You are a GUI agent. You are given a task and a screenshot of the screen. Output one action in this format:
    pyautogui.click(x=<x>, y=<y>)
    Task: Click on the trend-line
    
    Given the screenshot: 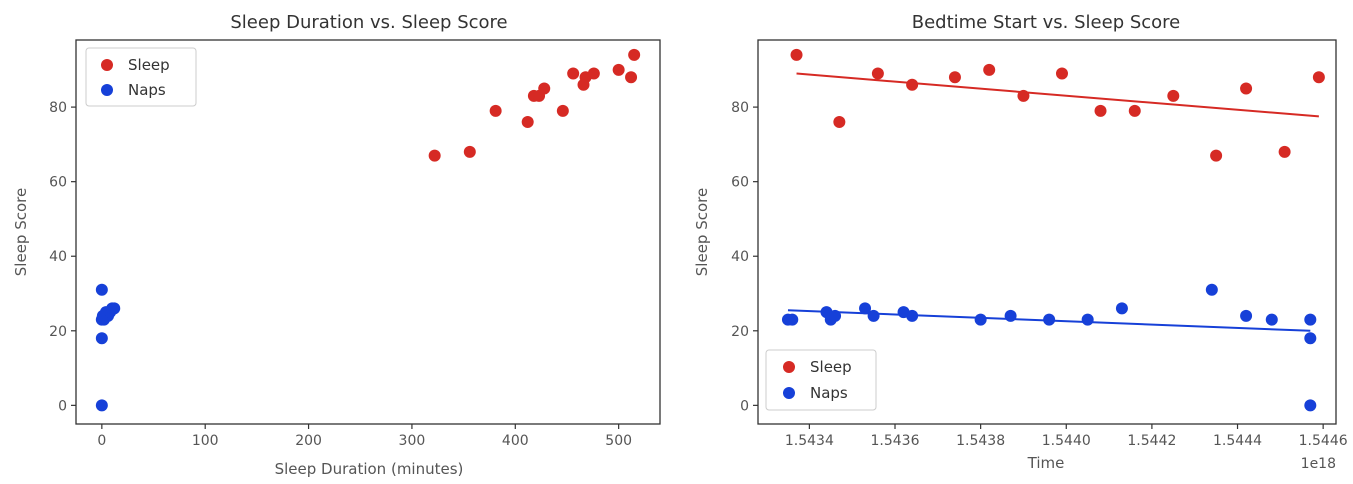 What is the action you would take?
    pyautogui.click(x=1057, y=95)
    